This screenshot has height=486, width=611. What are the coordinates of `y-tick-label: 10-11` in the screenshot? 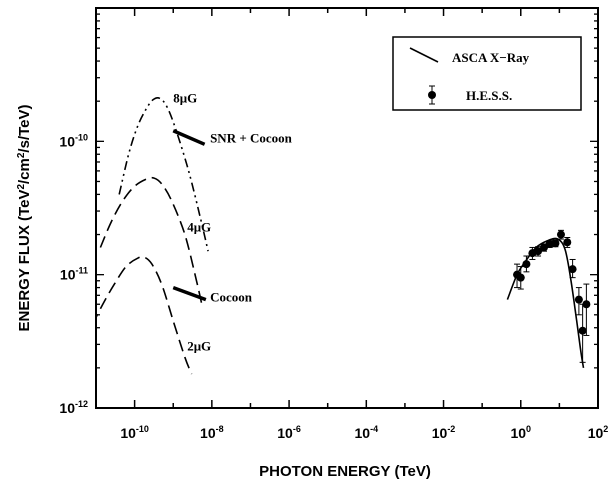 It's located at (74, 274).